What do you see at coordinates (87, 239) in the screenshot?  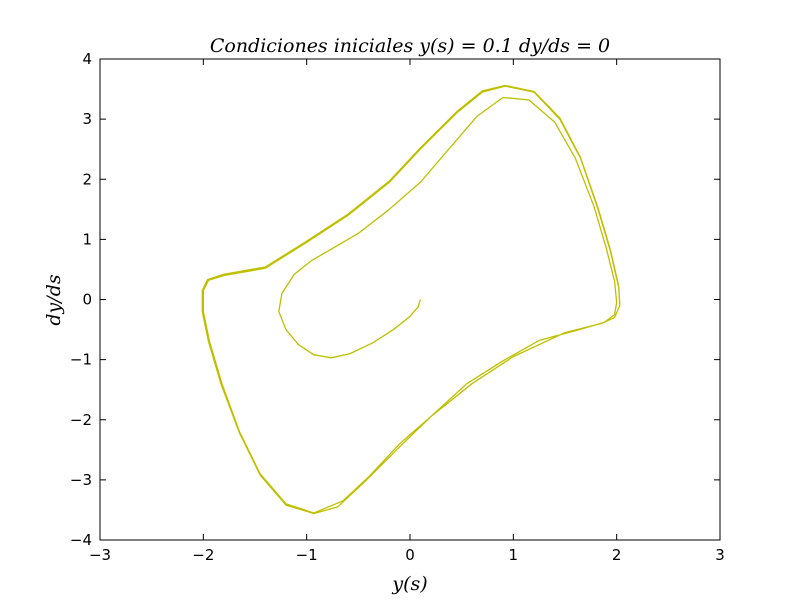 I see `y-tick-label: 1` at bounding box center [87, 239].